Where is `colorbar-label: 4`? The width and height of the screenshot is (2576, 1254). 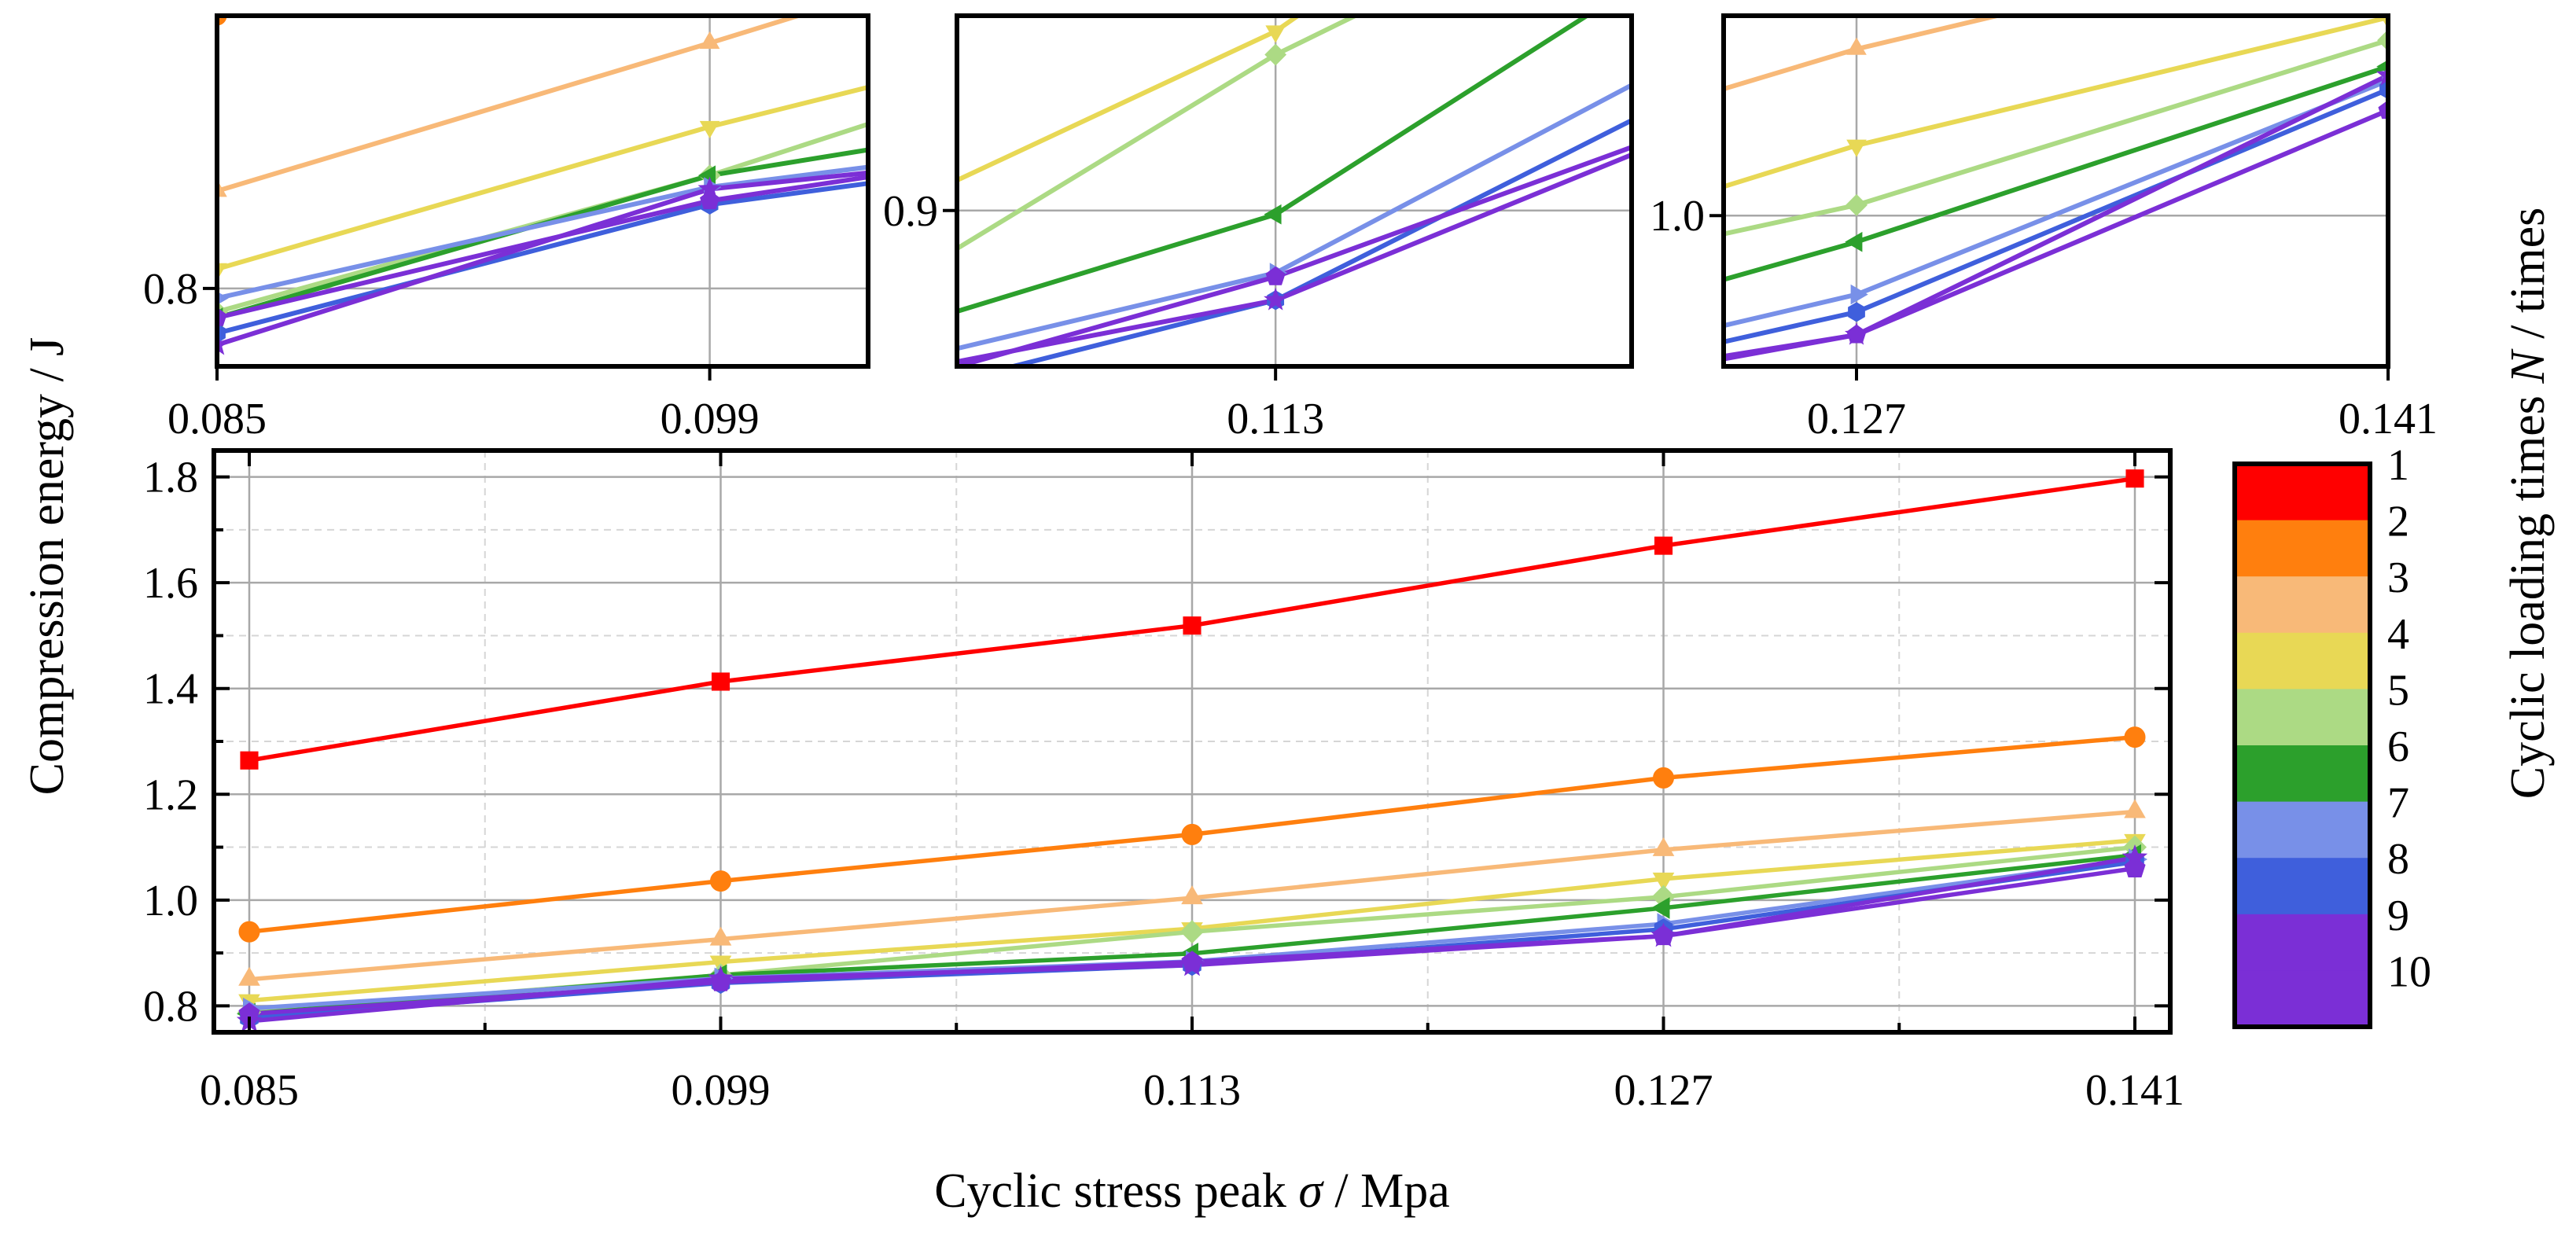 colorbar-label: 4 is located at coordinates (2398, 634).